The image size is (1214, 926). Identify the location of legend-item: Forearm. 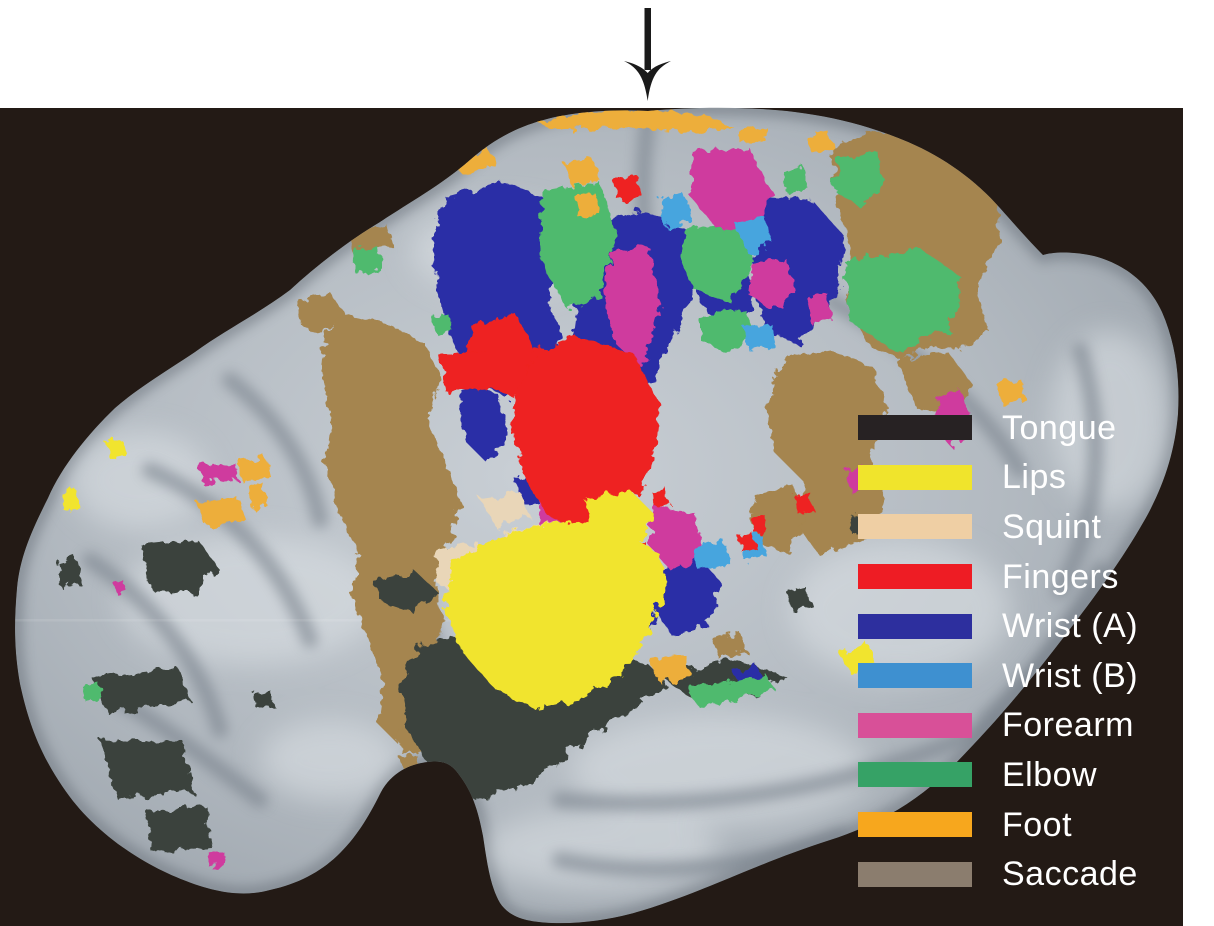
(1023, 726).